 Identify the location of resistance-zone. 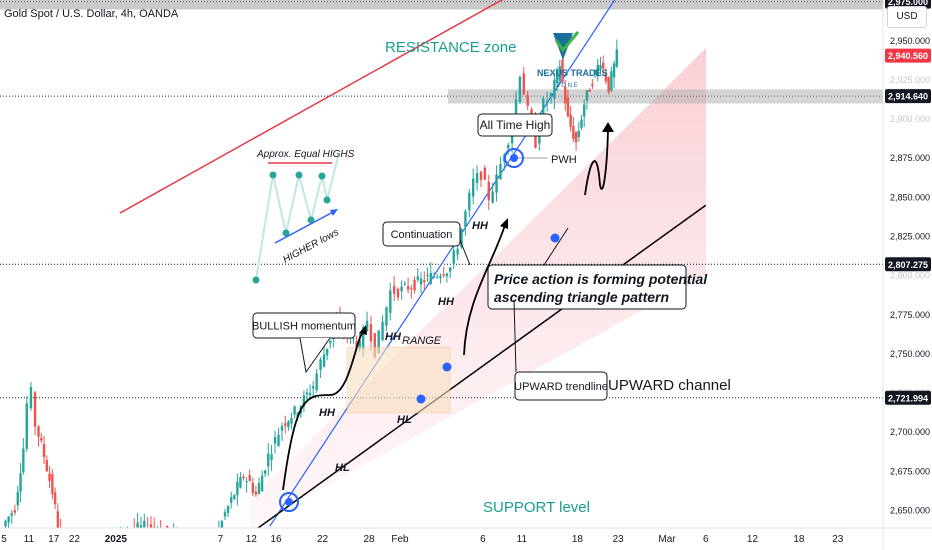
(441, 5).